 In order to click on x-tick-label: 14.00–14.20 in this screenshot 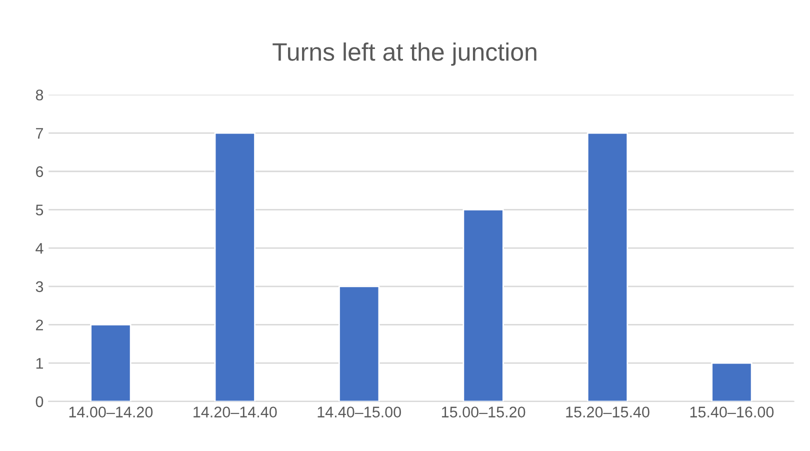, I will do `click(111, 412)`.